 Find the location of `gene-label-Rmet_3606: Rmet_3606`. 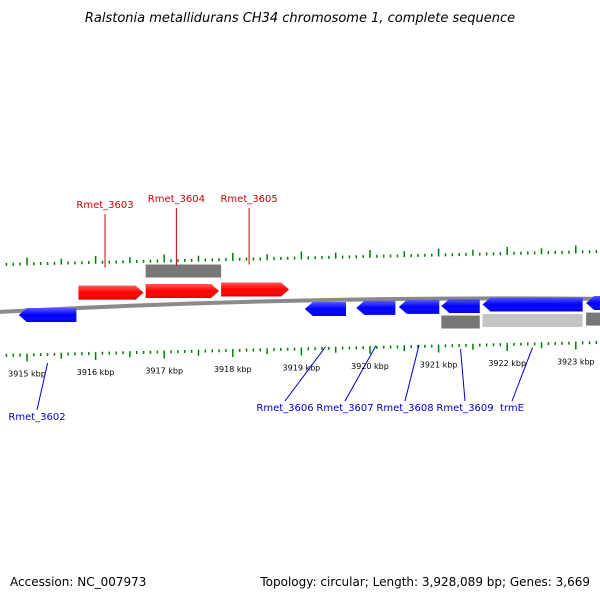

gene-label-Rmet_3606: Rmet_3606 is located at coordinates (284, 408).